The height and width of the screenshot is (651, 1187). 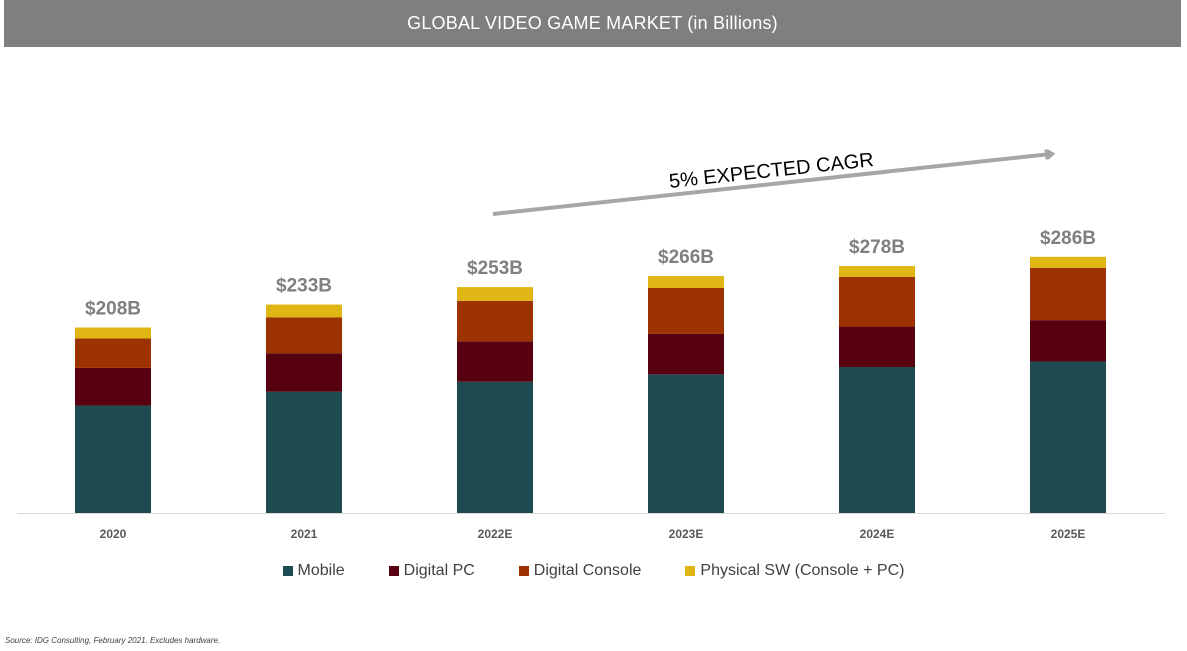 I want to click on bar-digital-pc-2020, so click(x=113, y=386).